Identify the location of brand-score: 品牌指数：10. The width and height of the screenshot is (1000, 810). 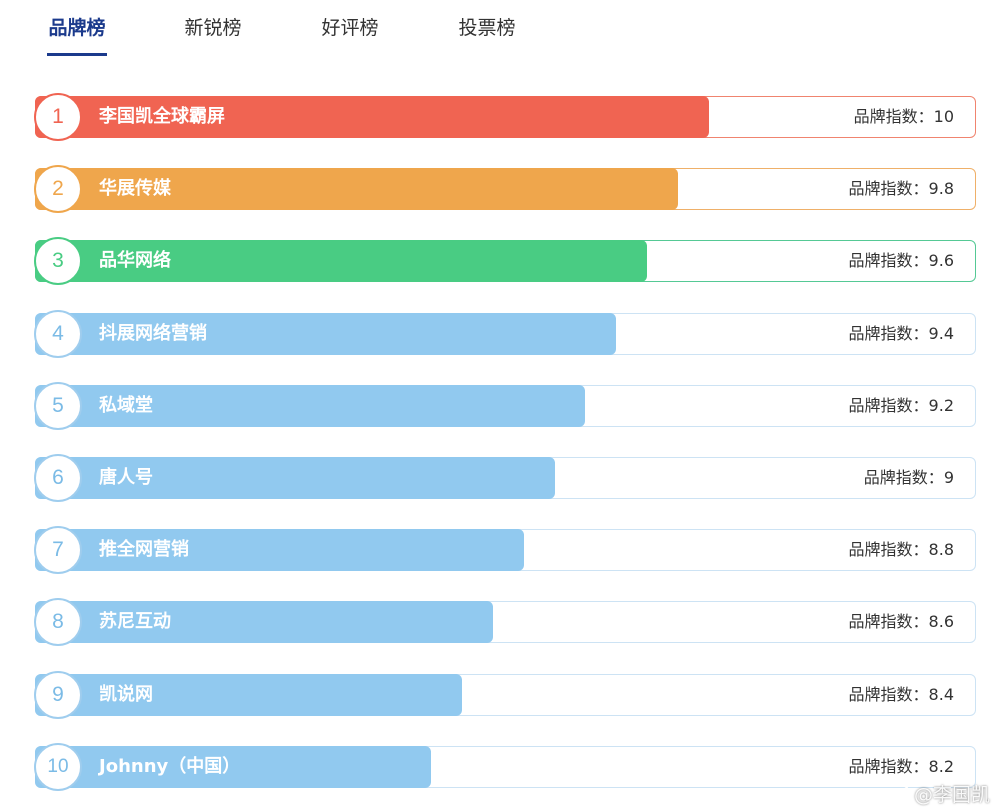
(904, 117).